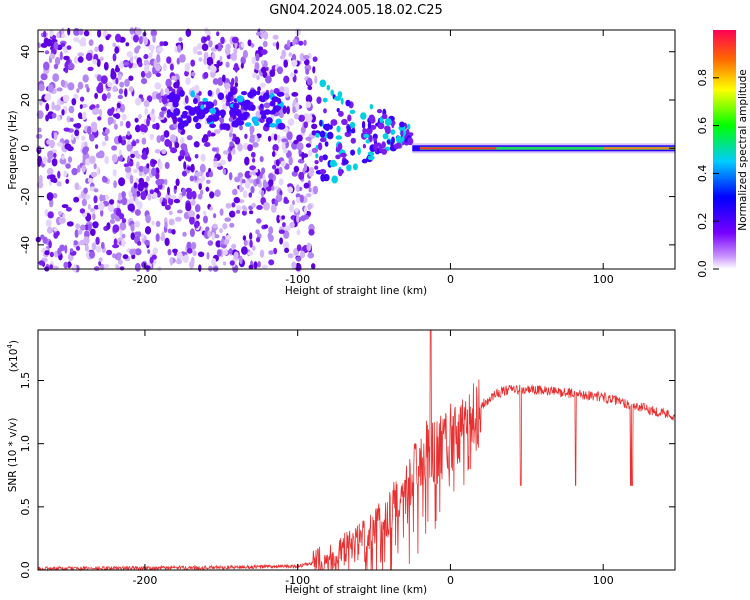  Describe the element at coordinates (13, 149) in the screenshot. I see `spectrogram-y-label: Frequency (Hz)` at that location.